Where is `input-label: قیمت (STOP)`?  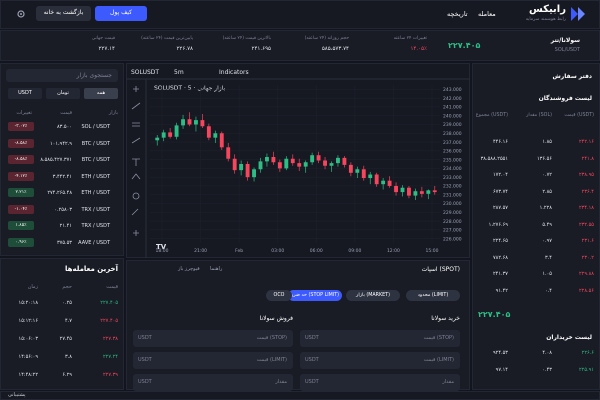 input-label: قیمت (STOP) is located at coordinates (271, 338).